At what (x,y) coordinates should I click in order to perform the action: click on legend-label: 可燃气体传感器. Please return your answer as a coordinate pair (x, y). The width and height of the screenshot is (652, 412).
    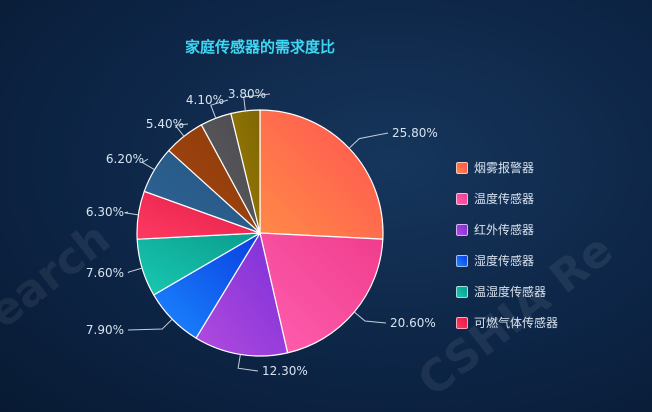
    Looking at the image, I should click on (516, 323).